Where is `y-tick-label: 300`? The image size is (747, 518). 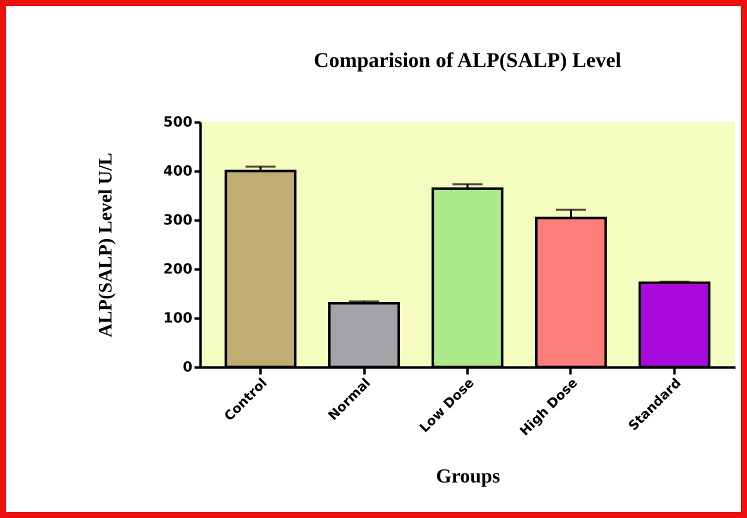 y-tick-label: 300 is located at coordinates (178, 220).